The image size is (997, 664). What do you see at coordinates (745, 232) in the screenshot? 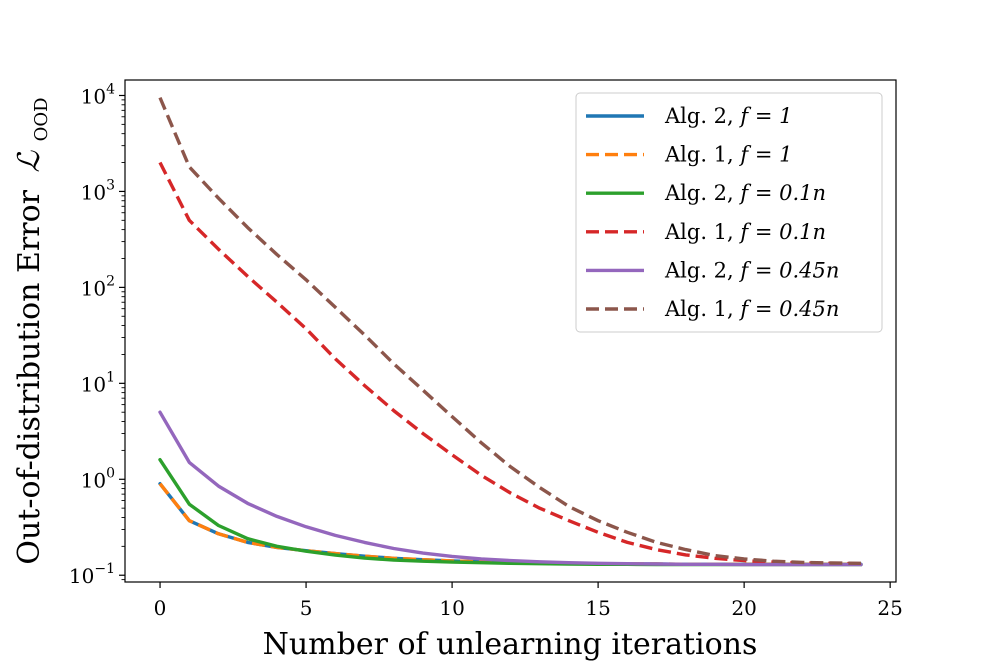
I see `legend-label-4: Alg. 1, f = 0.1n` at bounding box center [745, 232].